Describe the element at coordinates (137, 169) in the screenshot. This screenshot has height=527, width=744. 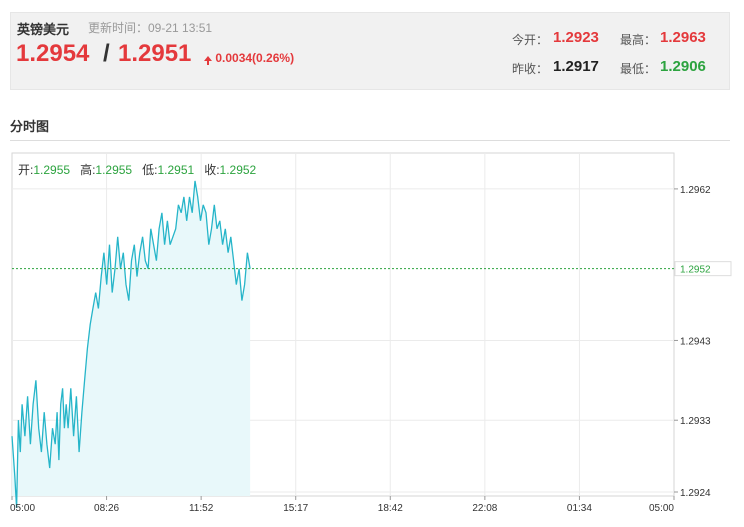
I see `ohlc-legend: 开:1.2955 高:1.2955 低:1.2951 收:1.2952` at that location.